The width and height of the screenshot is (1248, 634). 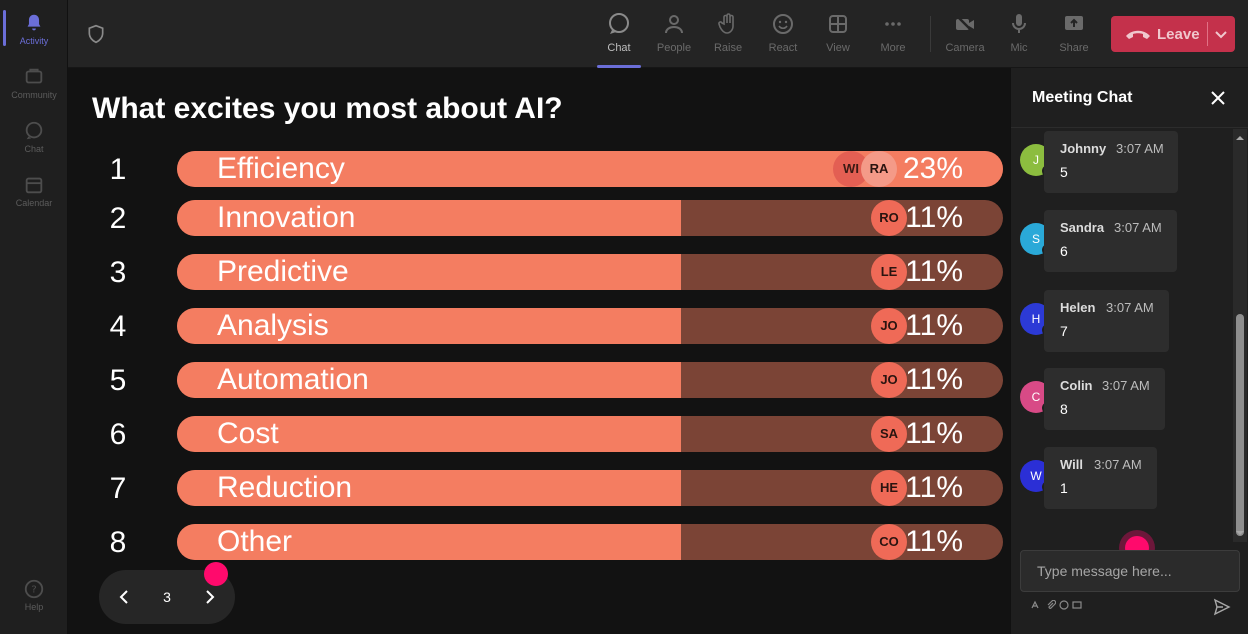 I want to click on poll-rank: 6, so click(x=118, y=434).